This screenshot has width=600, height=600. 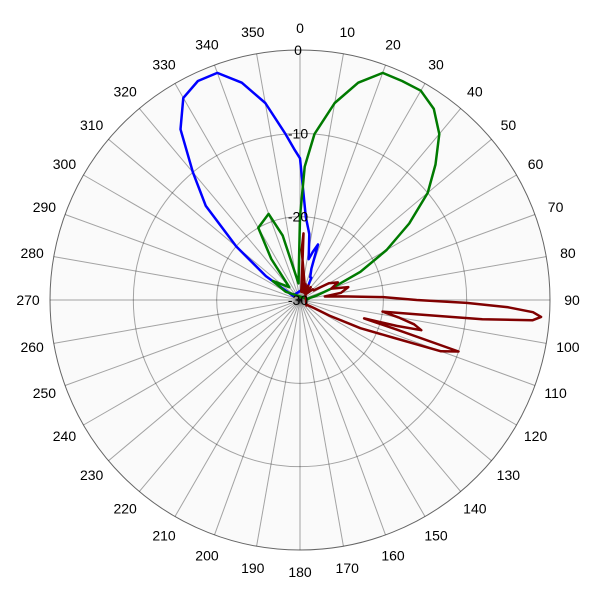 I want to click on radial-tick-label: -10, so click(x=298, y=133).